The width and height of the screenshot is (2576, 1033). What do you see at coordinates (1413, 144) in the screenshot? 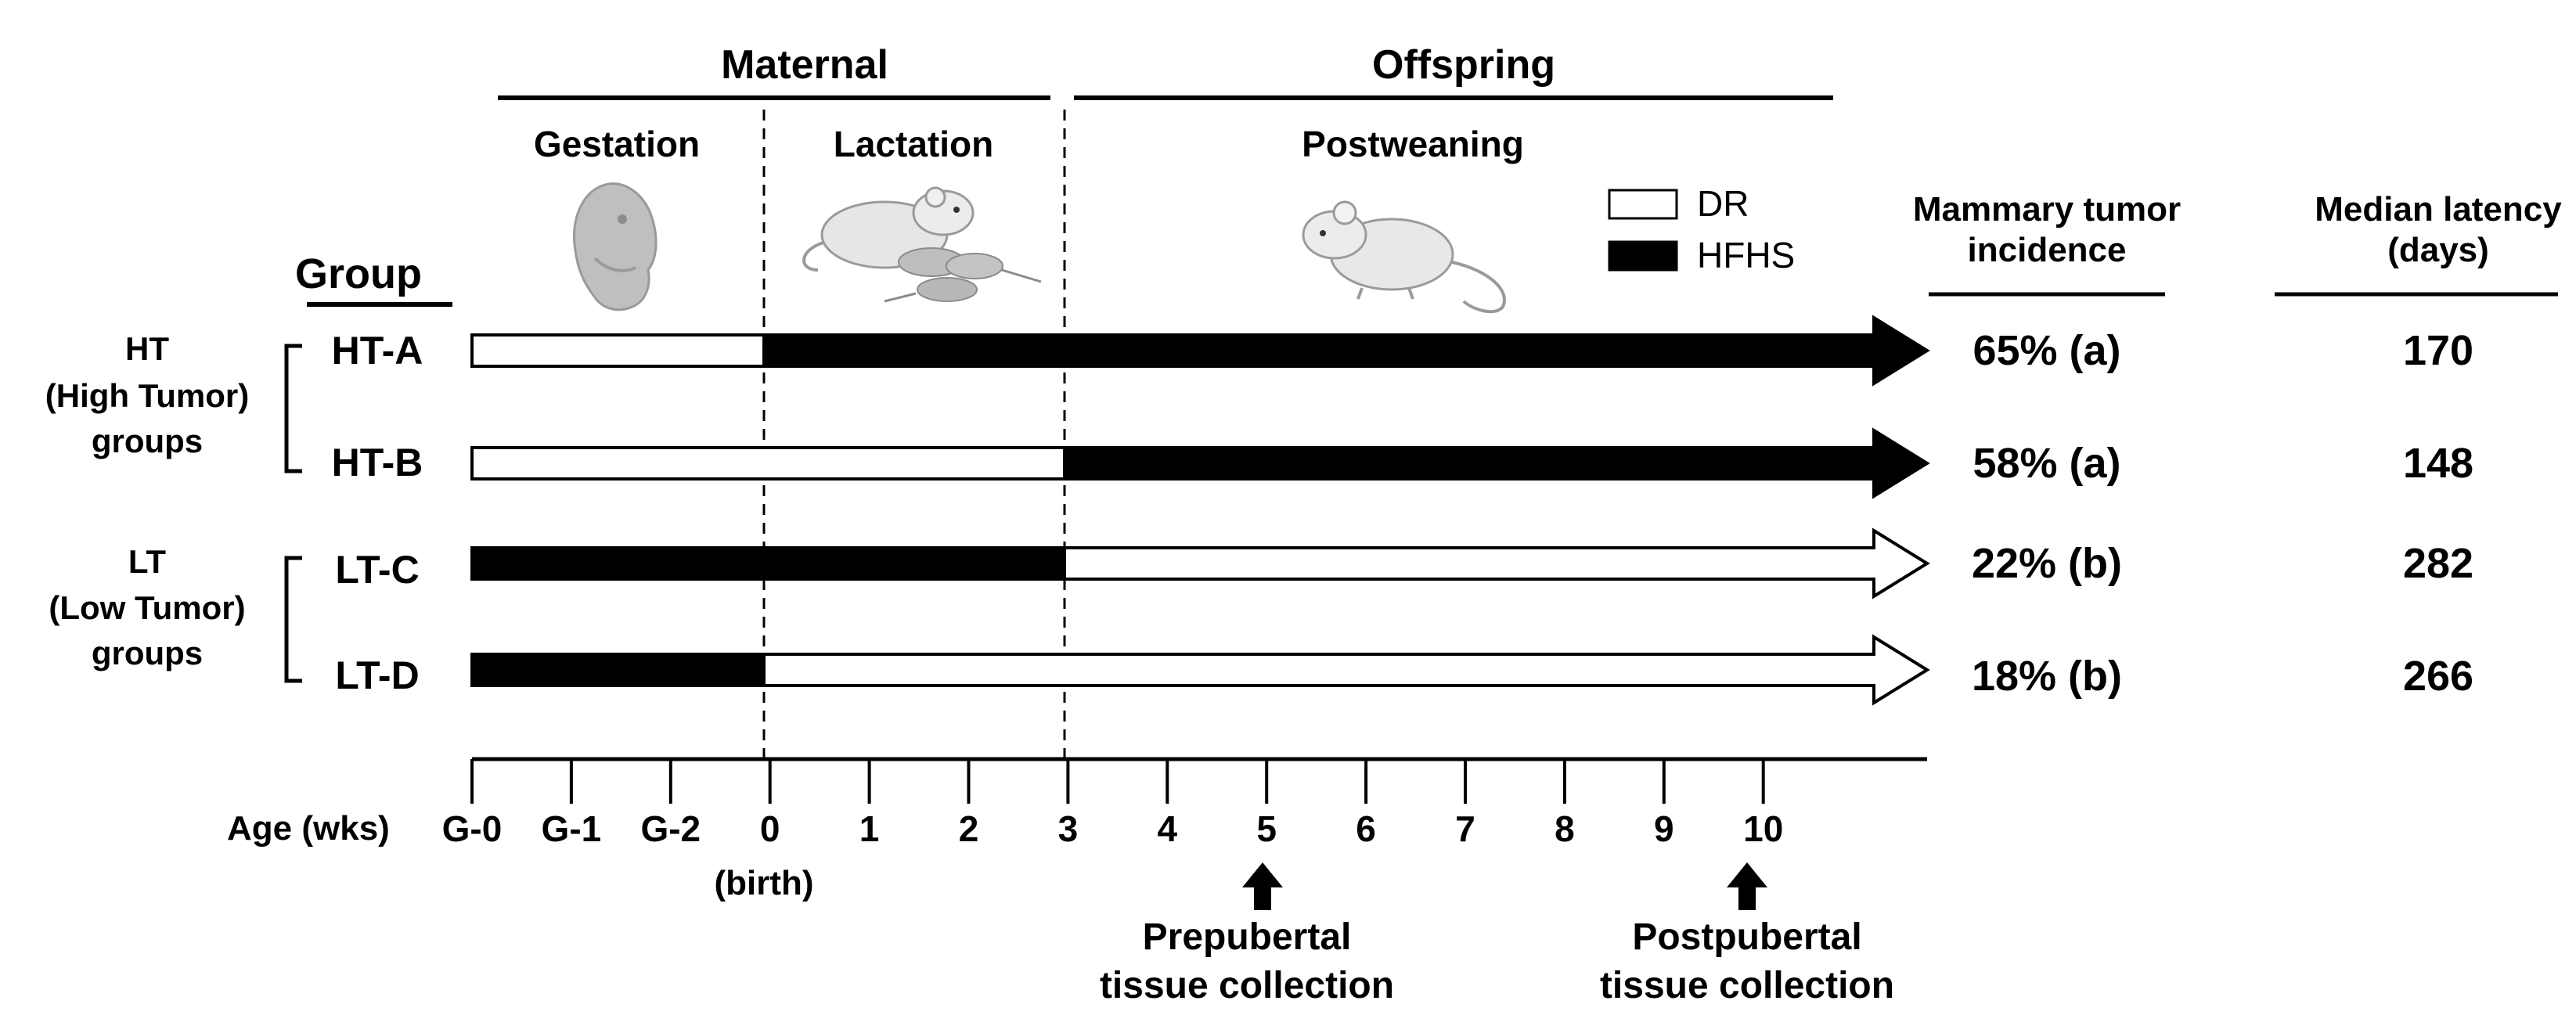
I see `postweaning-label: Postweaning` at bounding box center [1413, 144].